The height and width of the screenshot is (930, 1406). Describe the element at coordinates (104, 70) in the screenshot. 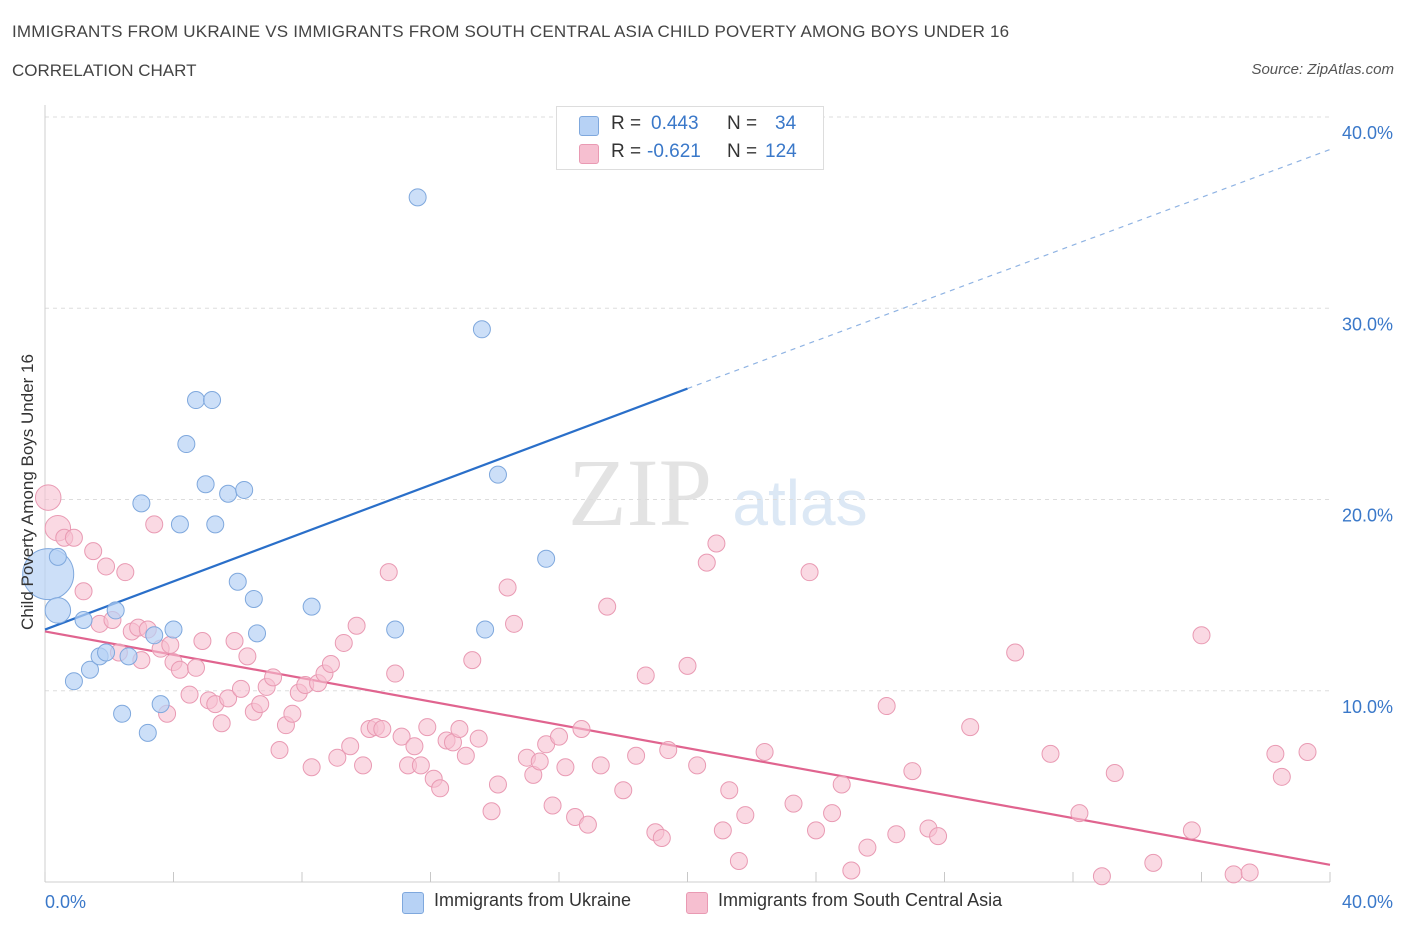

I see `chart-subtitle: CORRELATION CHART` at that location.